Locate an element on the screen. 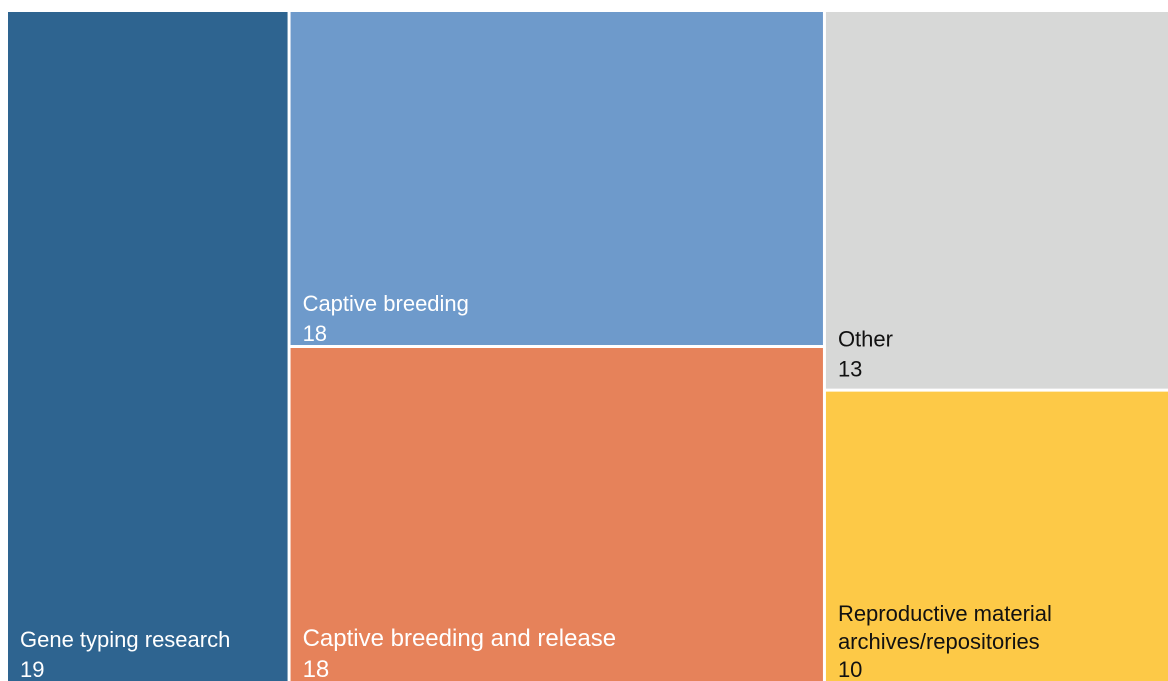 This screenshot has height=681, width=1168. tile-rect-reproductive-material-archives-repositories is located at coordinates (996, 536).